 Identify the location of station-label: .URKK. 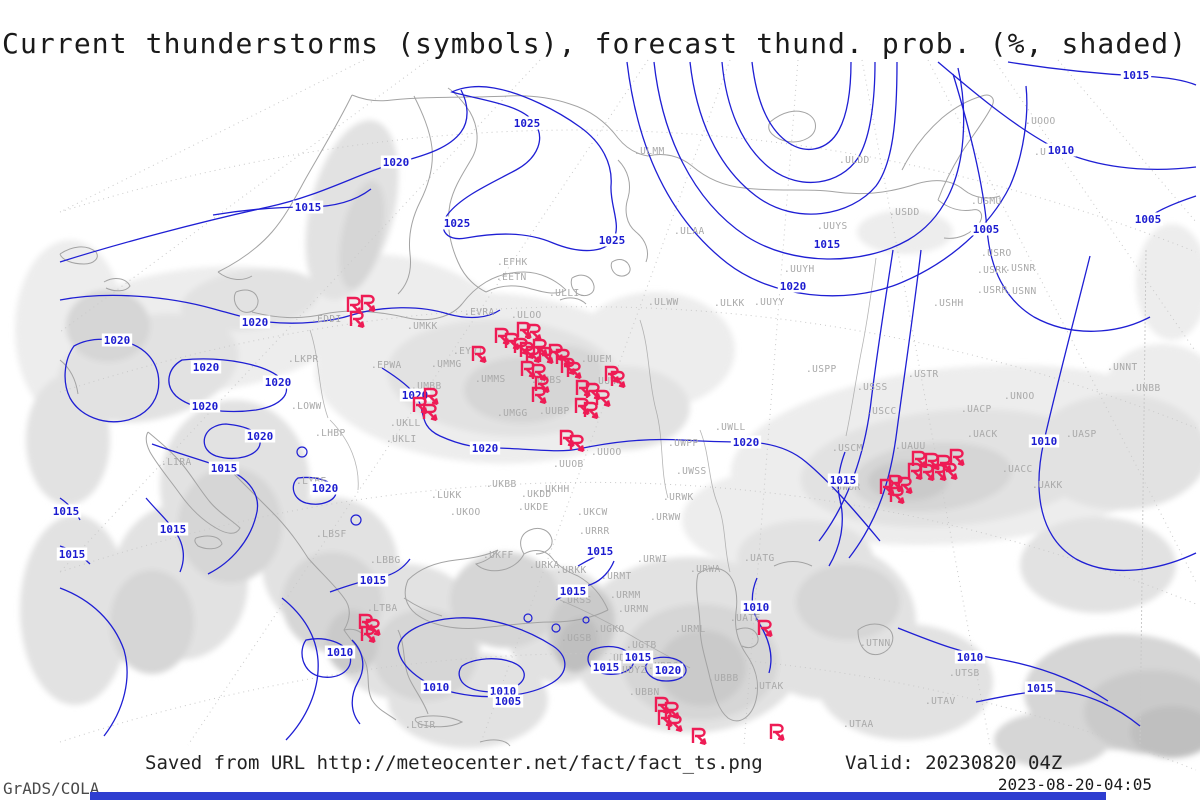
(571, 570).